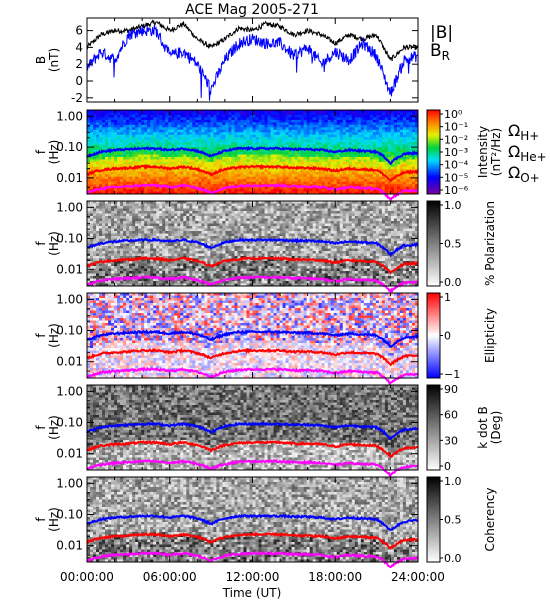 The width and height of the screenshot is (550, 600). I want to click on intensity-ytick-label: 0.01, so click(69, 178).